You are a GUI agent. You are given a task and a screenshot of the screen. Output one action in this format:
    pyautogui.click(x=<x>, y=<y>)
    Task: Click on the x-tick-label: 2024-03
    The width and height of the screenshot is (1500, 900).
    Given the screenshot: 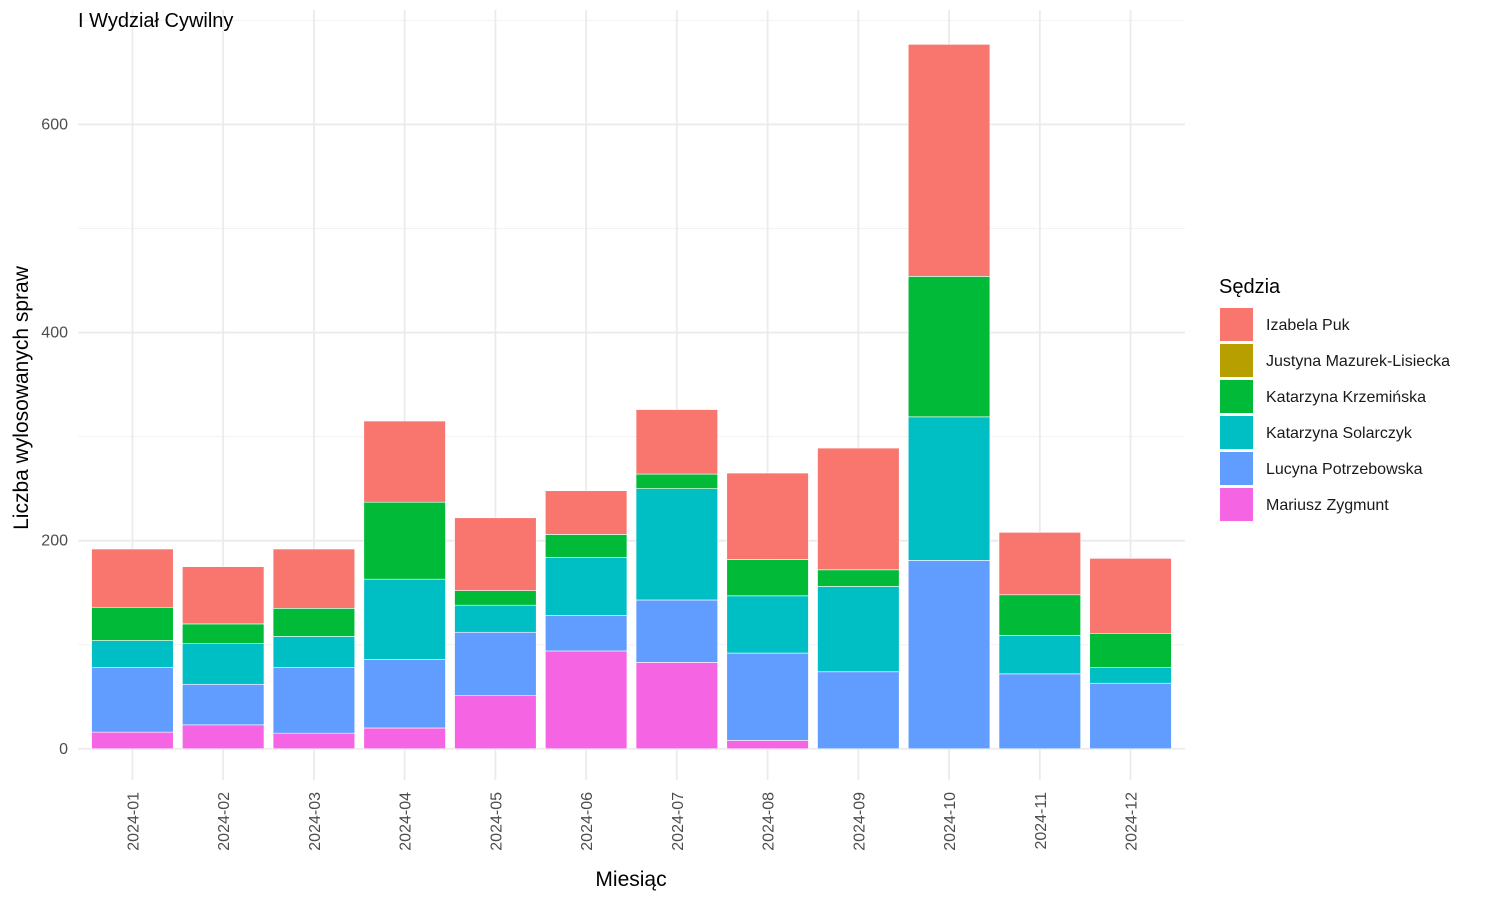 What is the action you would take?
    pyautogui.click(x=315, y=821)
    